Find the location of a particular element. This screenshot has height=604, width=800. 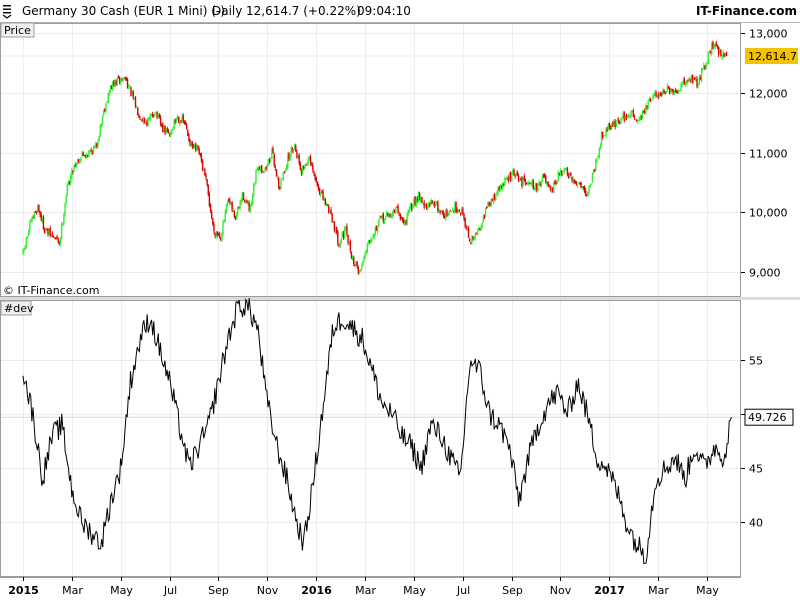

price-tick-label: 13,000 is located at coordinates (768, 34).